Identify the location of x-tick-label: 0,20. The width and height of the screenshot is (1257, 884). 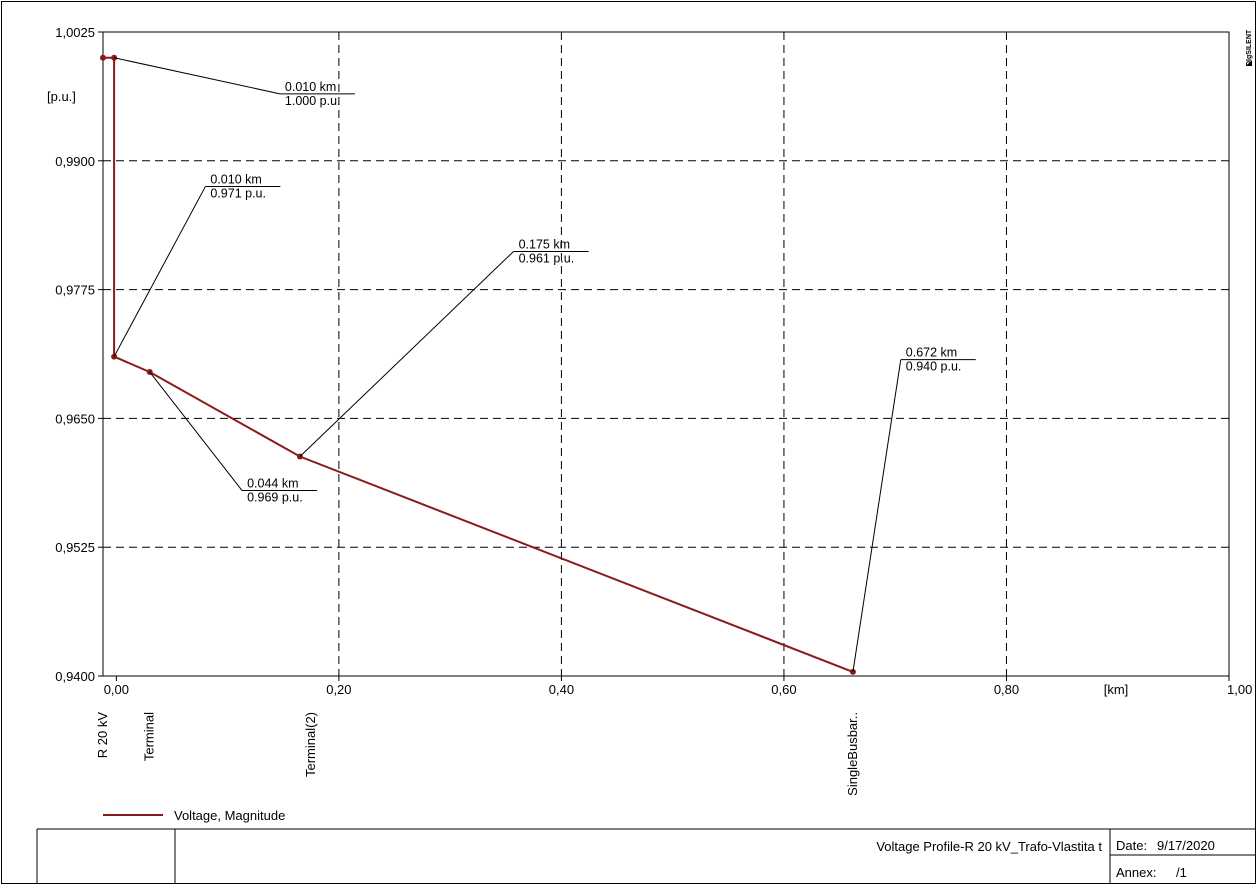
(338, 689).